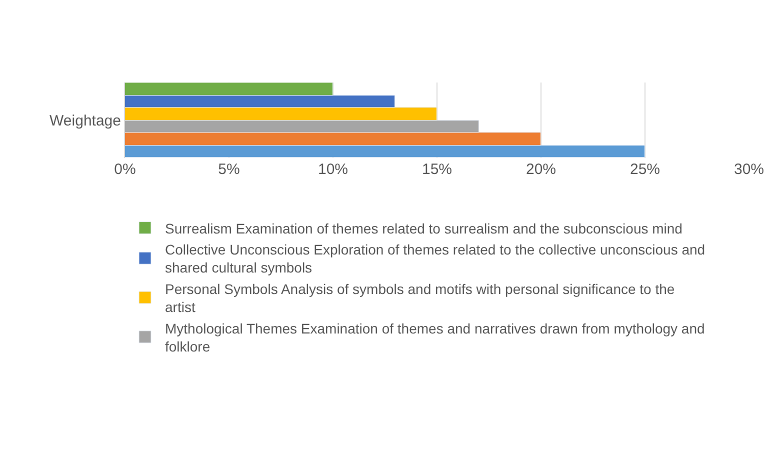  I want to click on x-tick-label: 30%, so click(749, 169).